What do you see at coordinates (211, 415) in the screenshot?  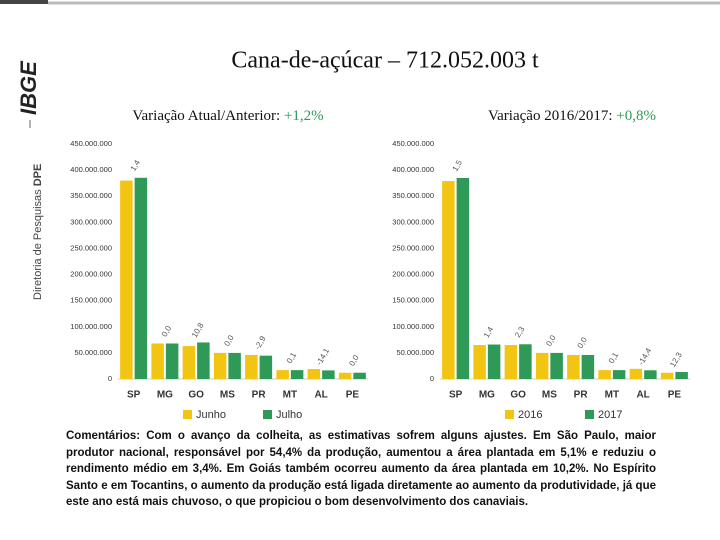 I see `legend-label: Junho` at bounding box center [211, 415].